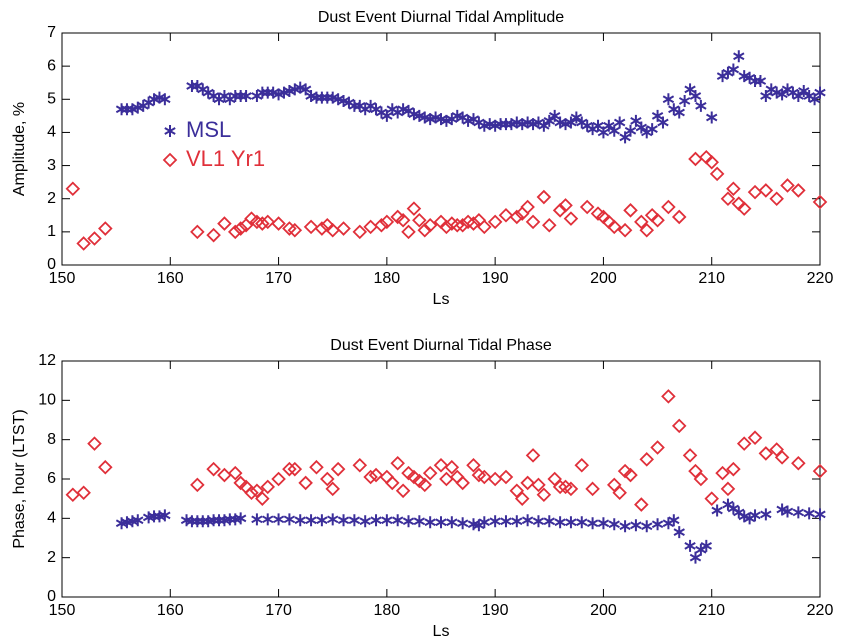  I want to click on y-tick-label: 2, so click(51, 557).